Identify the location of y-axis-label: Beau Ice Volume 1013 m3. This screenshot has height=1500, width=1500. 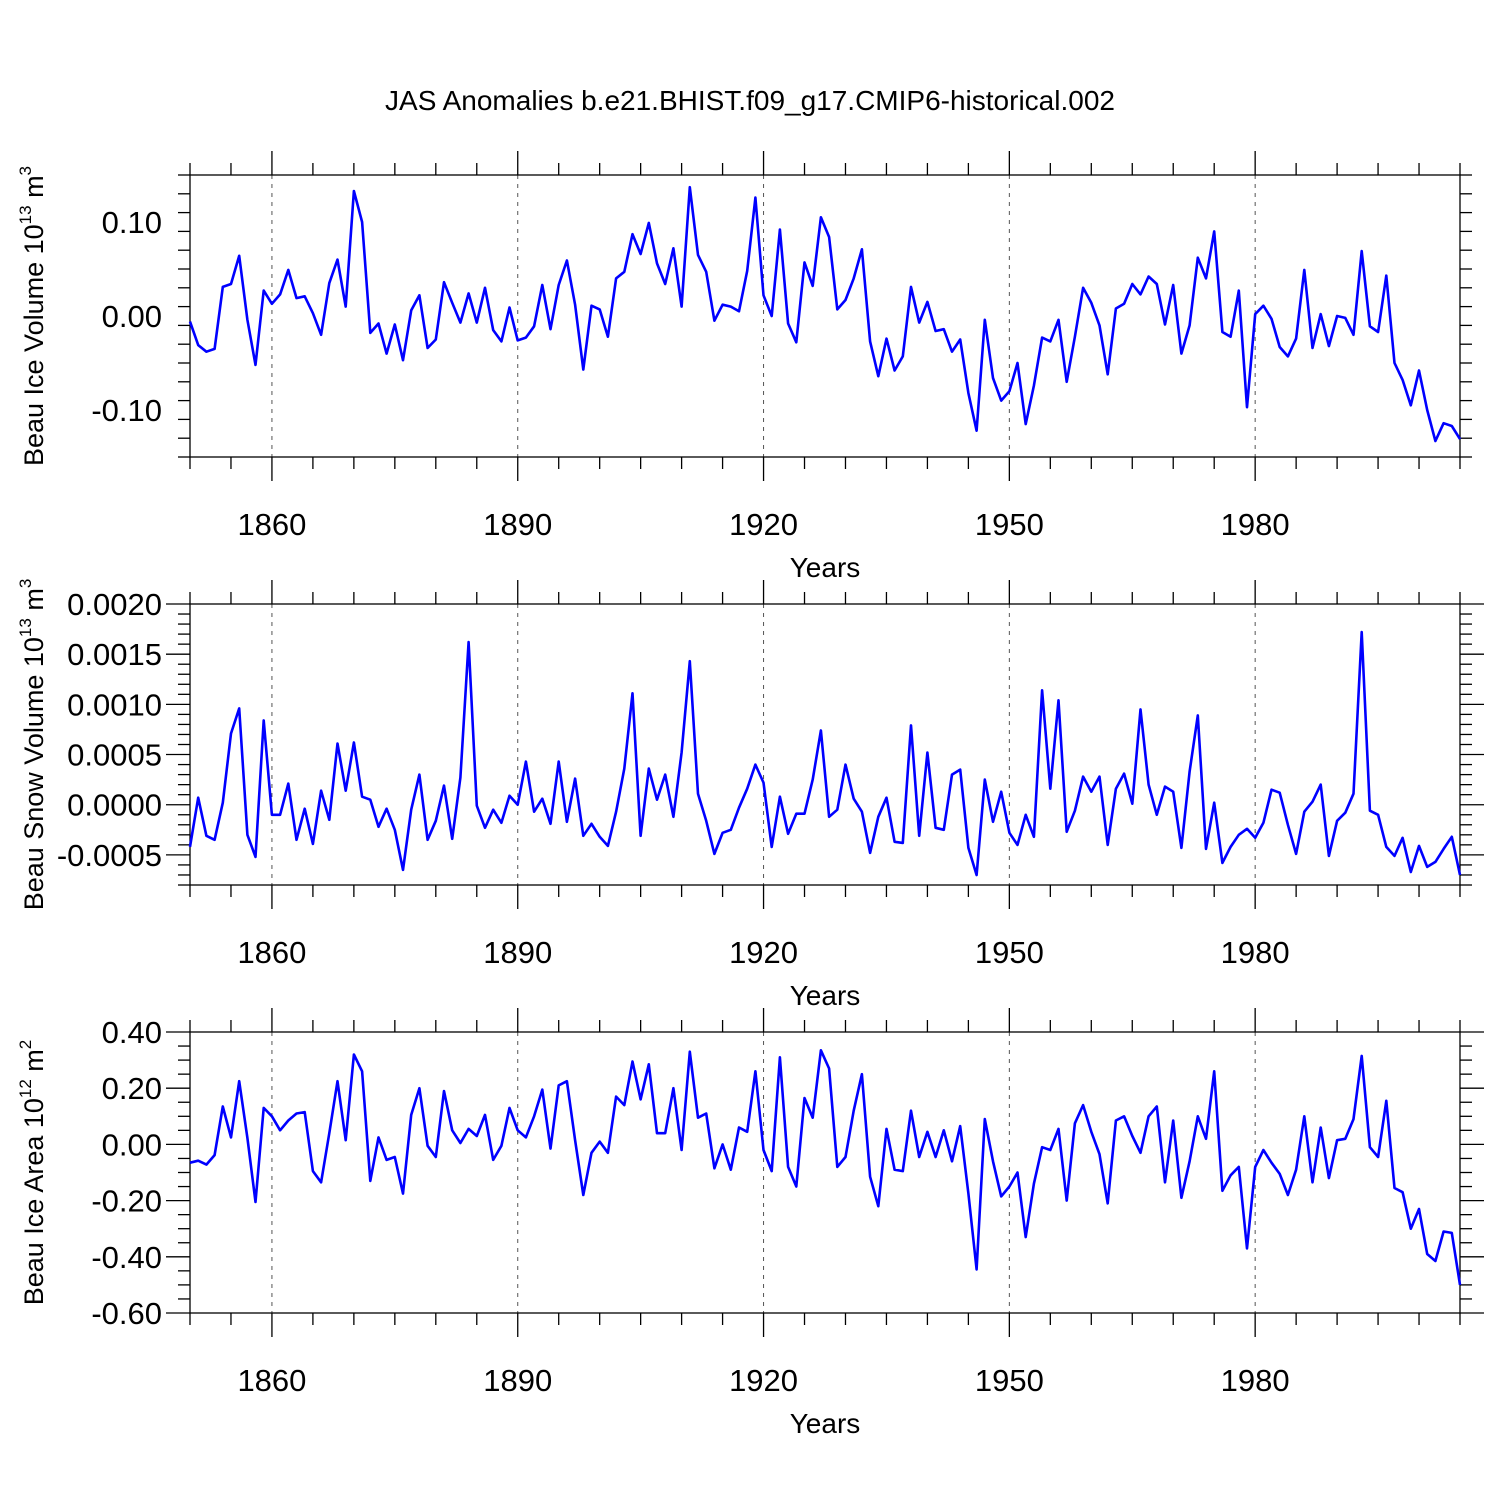
(32, 316).